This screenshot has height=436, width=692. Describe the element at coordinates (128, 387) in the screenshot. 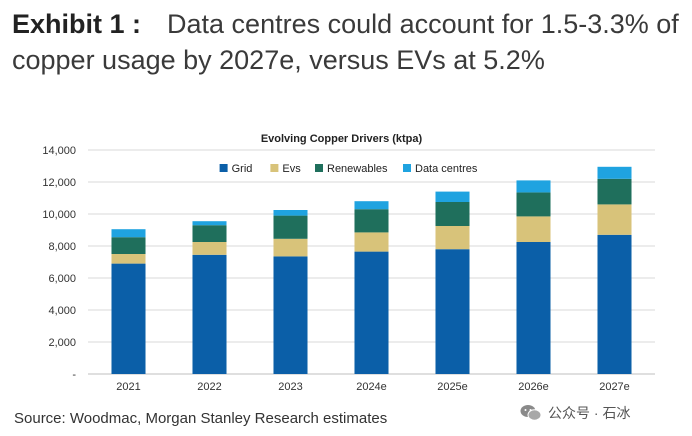

I see `x-tick-label: 2021` at that location.